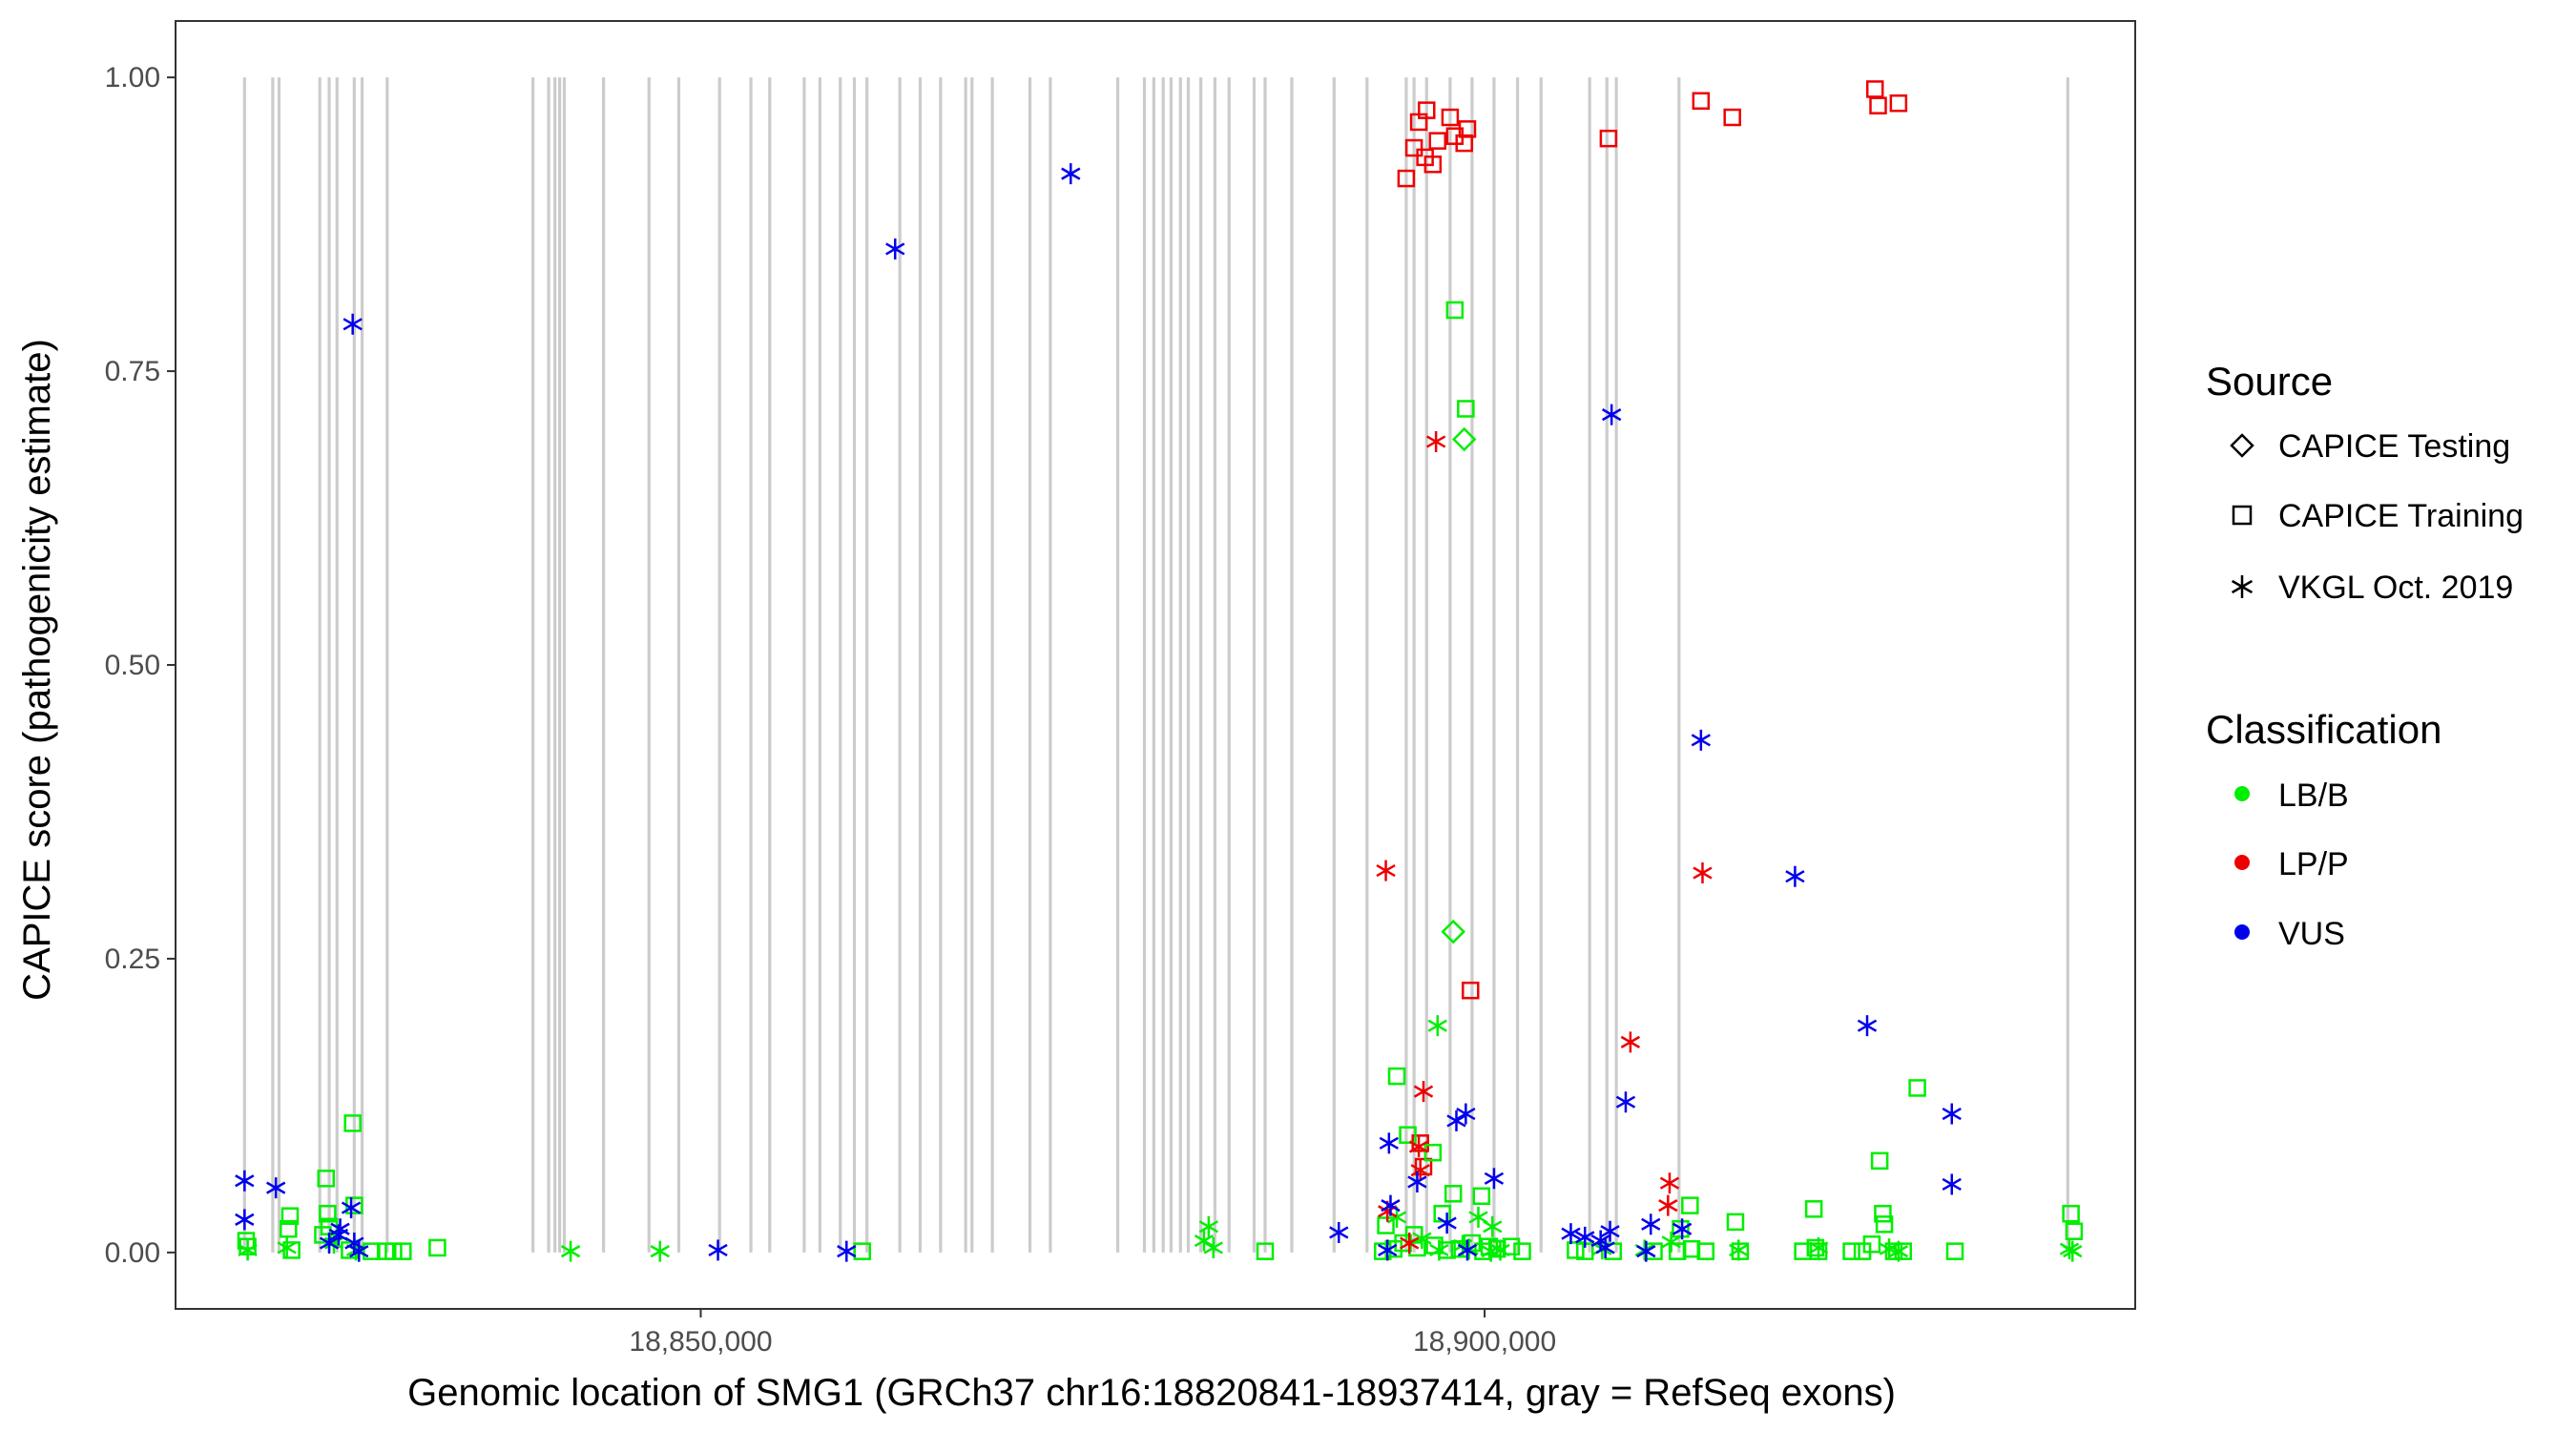 The width and height of the screenshot is (2576, 1431). Describe the element at coordinates (2242, 932) in the screenshot. I see `blue-dot-icon` at that location.